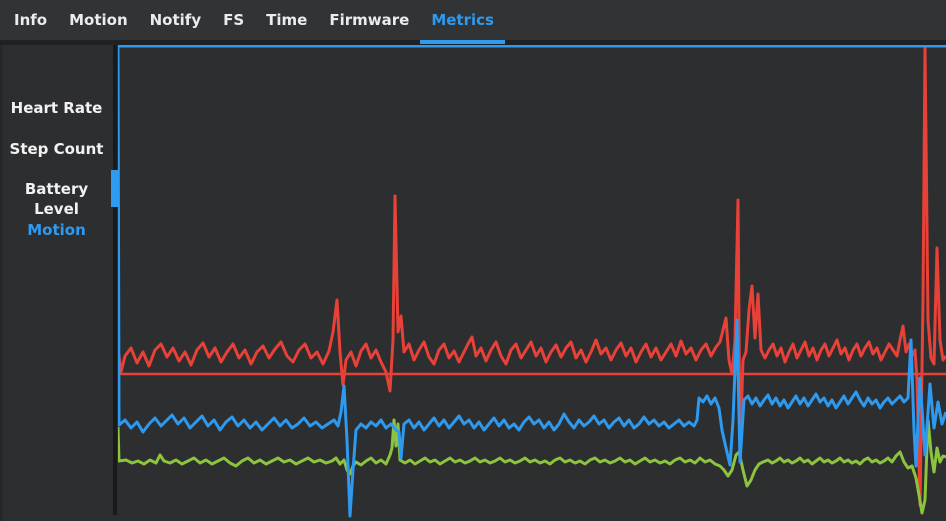 The width and height of the screenshot is (946, 521). I want to click on sidebar-item-heart-rate: Heart Rate, so click(56, 108).